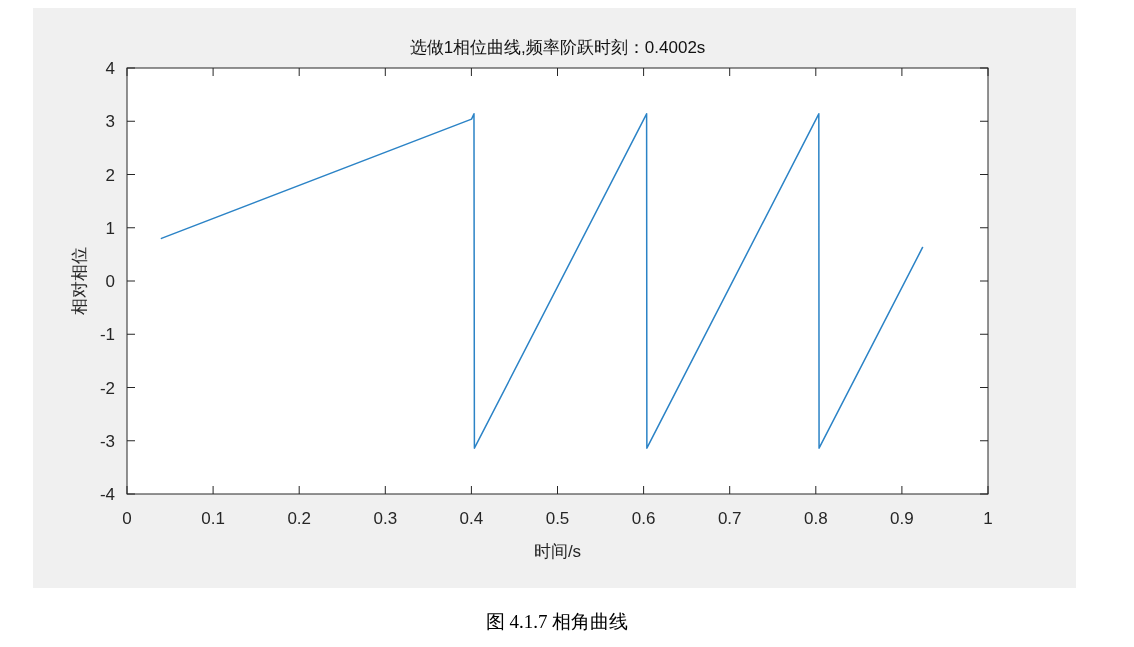 This screenshot has width=1134, height=647. Describe the element at coordinates (557, 518) in the screenshot. I see `x-tick-label: 0.5` at that location.